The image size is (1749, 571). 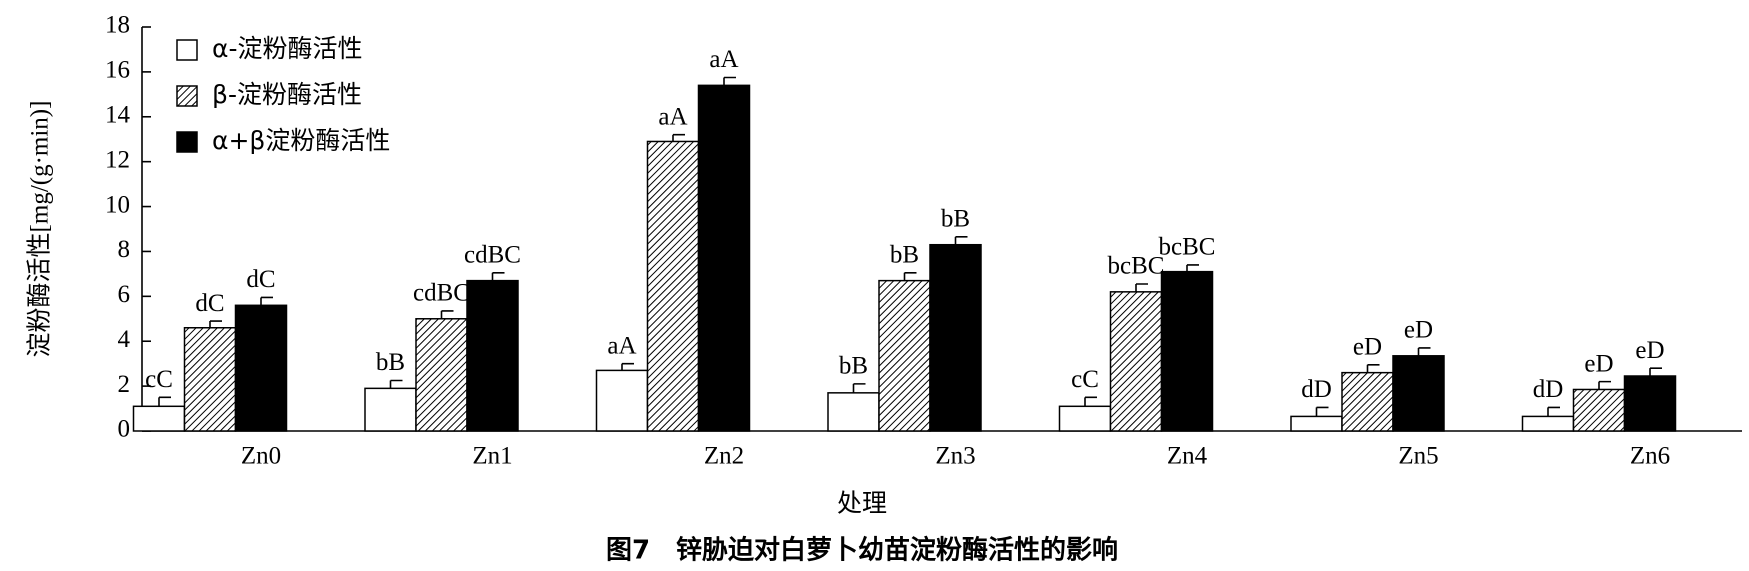 I want to click on y-tick-label: 14, so click(x=118, y=115).